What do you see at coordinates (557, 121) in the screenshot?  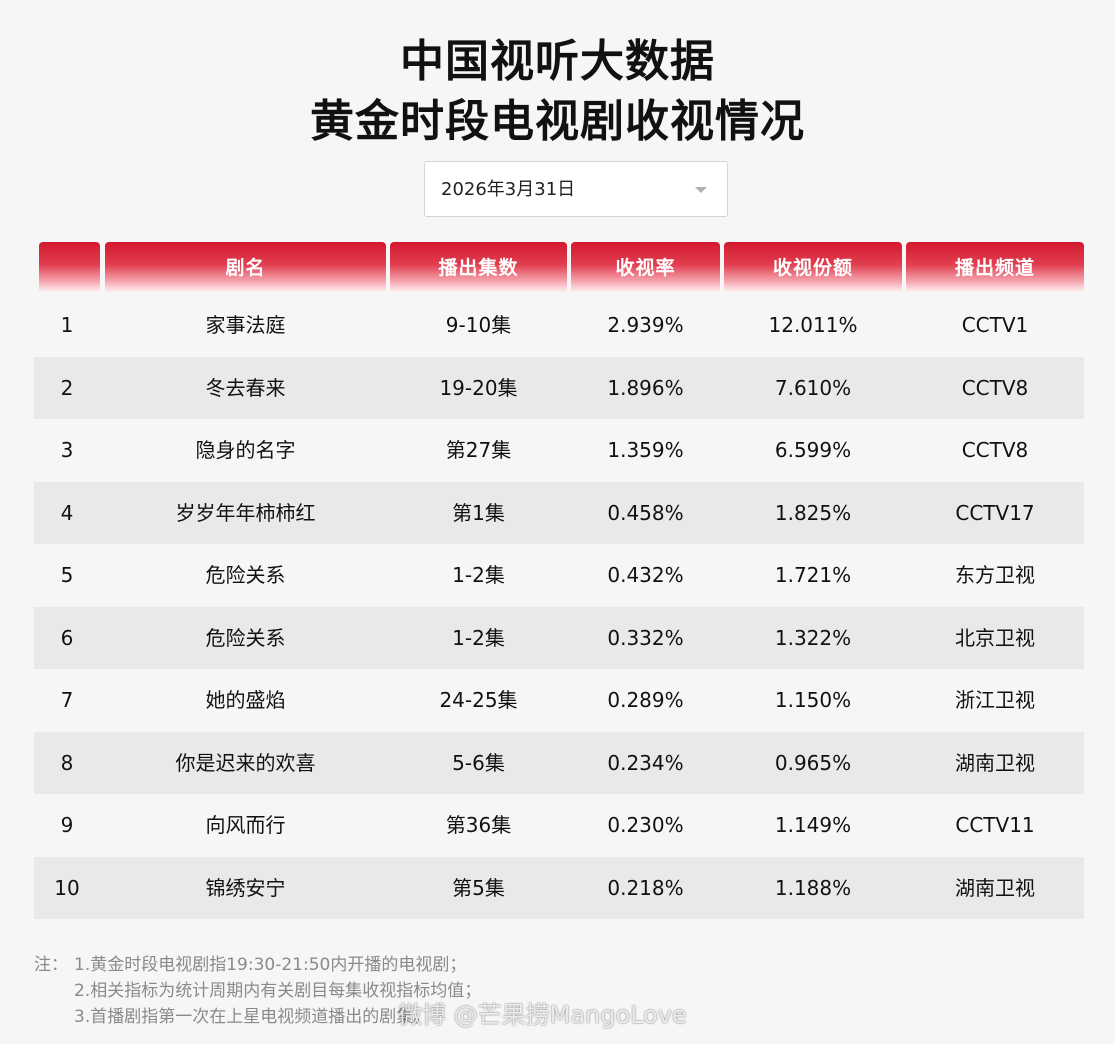 I see `page-title-line2: 黄金时段电视剧收视情况` at bounding box center [557, 121].